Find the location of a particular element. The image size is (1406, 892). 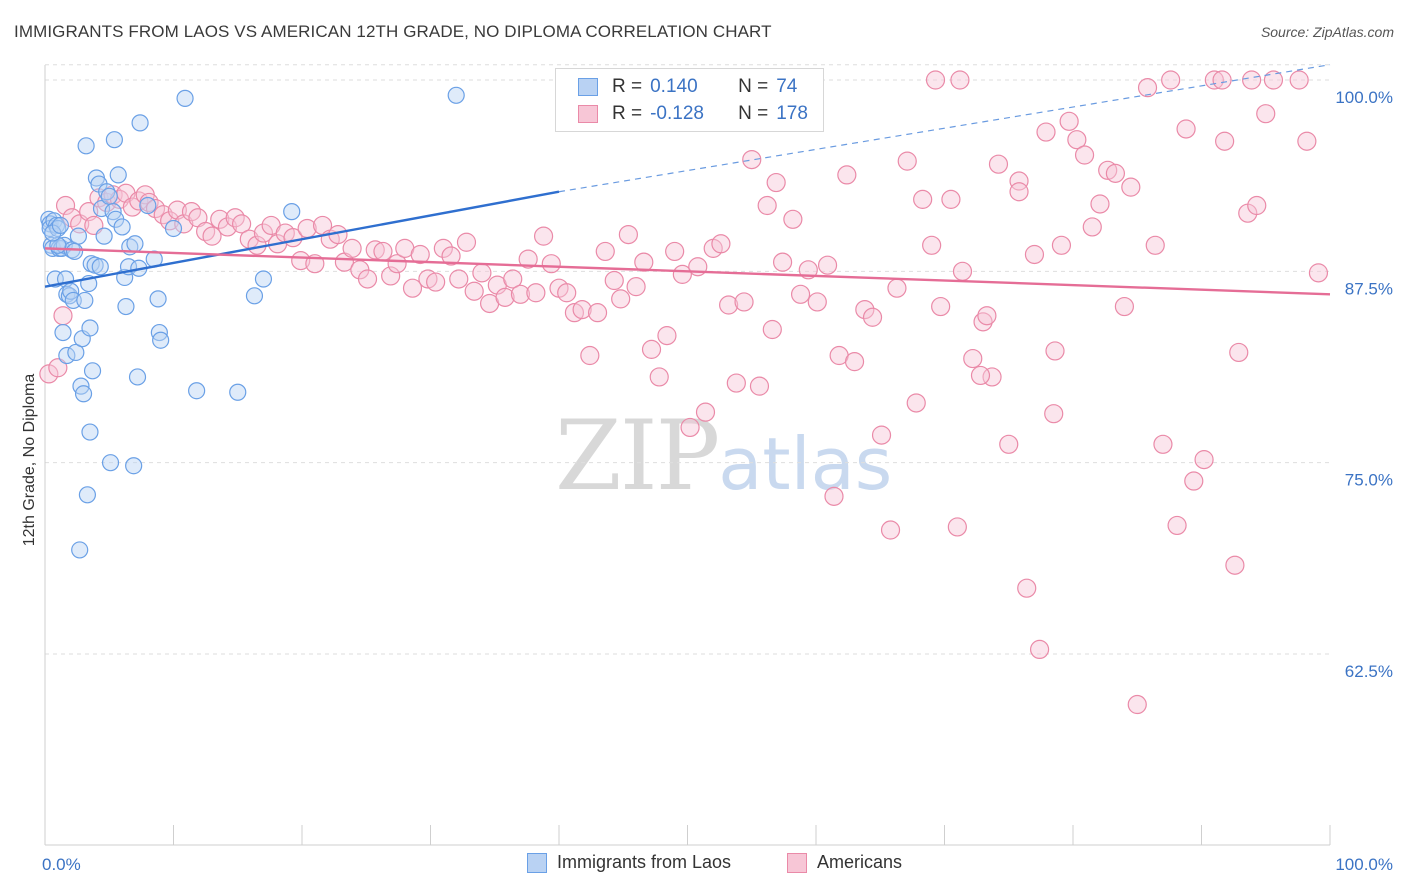

y-axis-label: 12th Grade, No Diploma is located at coordinates (29, 460).